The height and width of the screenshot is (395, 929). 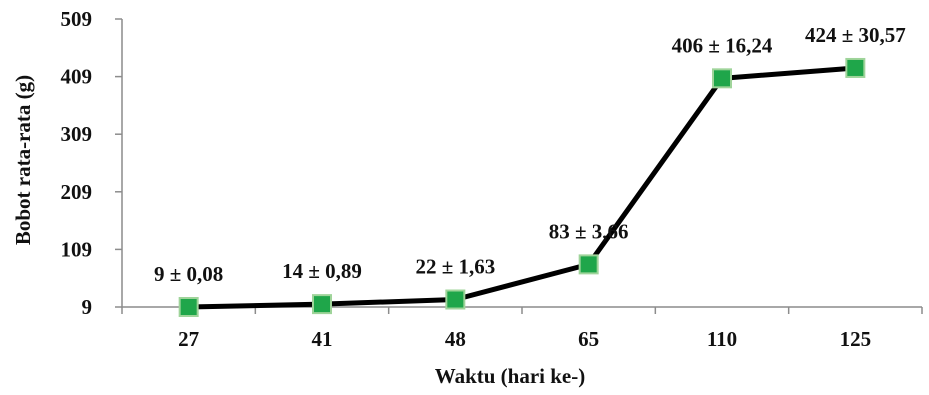 I want to click on x-tick-label: 27, so click(x=188, y=339).